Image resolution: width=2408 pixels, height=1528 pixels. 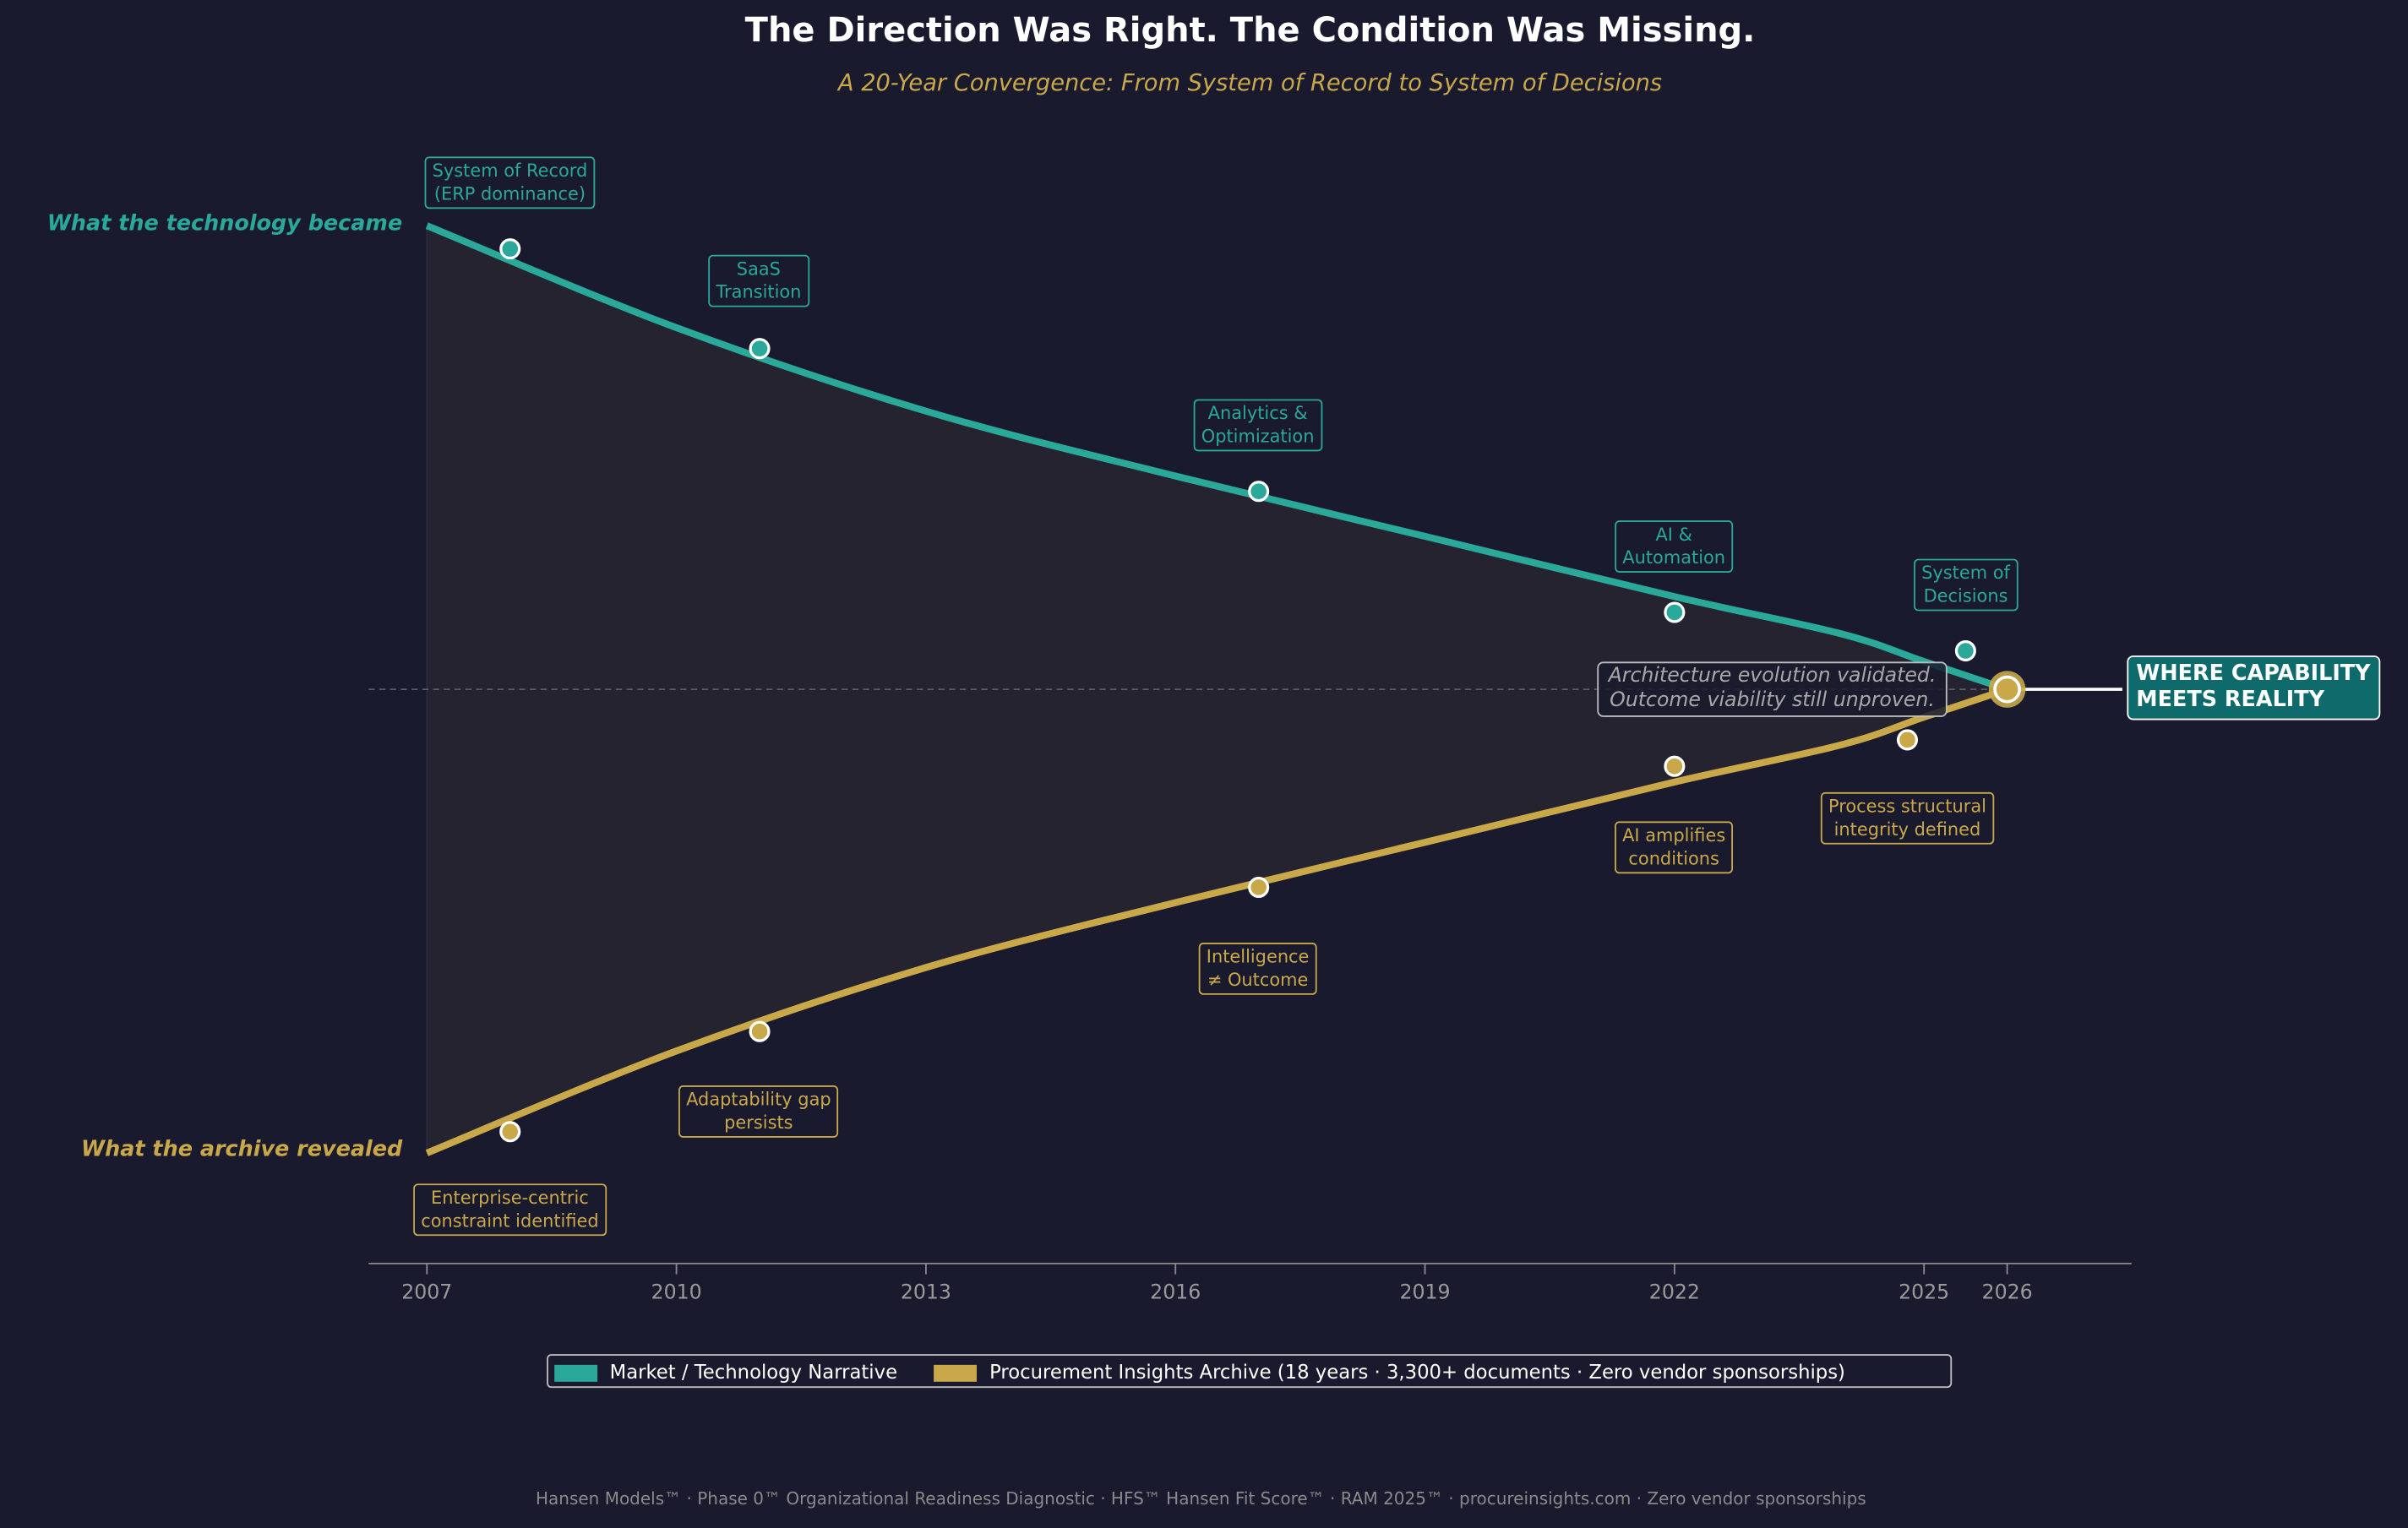 What do you see at coordinates (1424, 1292) in the screenshot?
I see `x-tick-label: 2019` at bounding box center [1424, 1292].